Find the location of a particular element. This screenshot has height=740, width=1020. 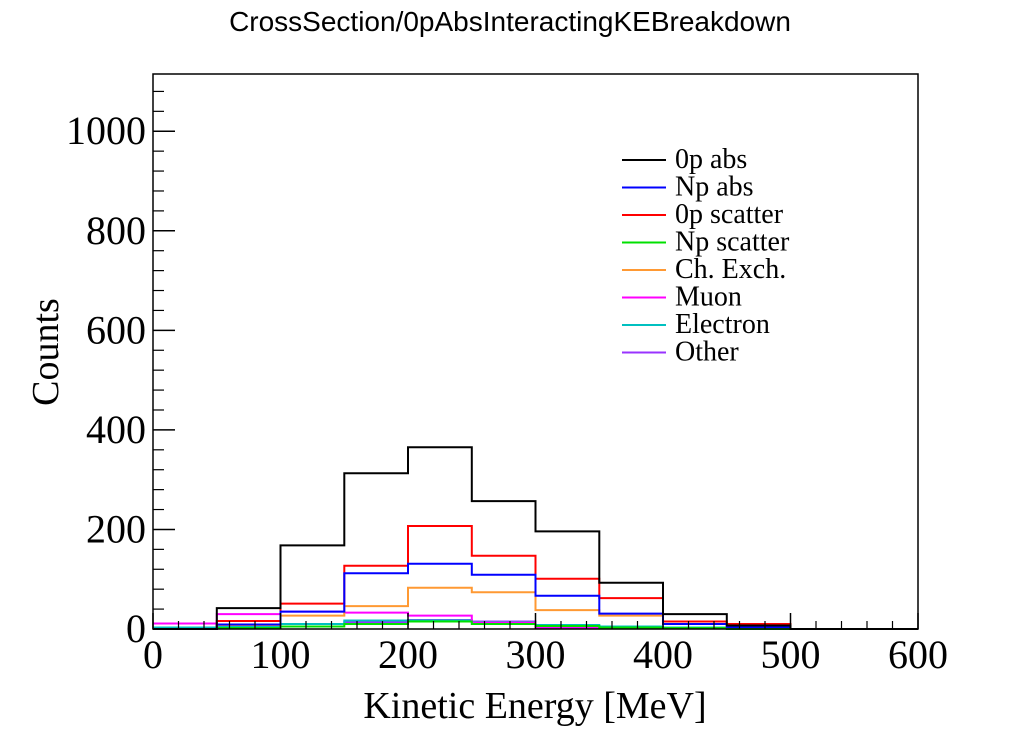

x-tick-label: 0 is located at coordinates (153, 654).